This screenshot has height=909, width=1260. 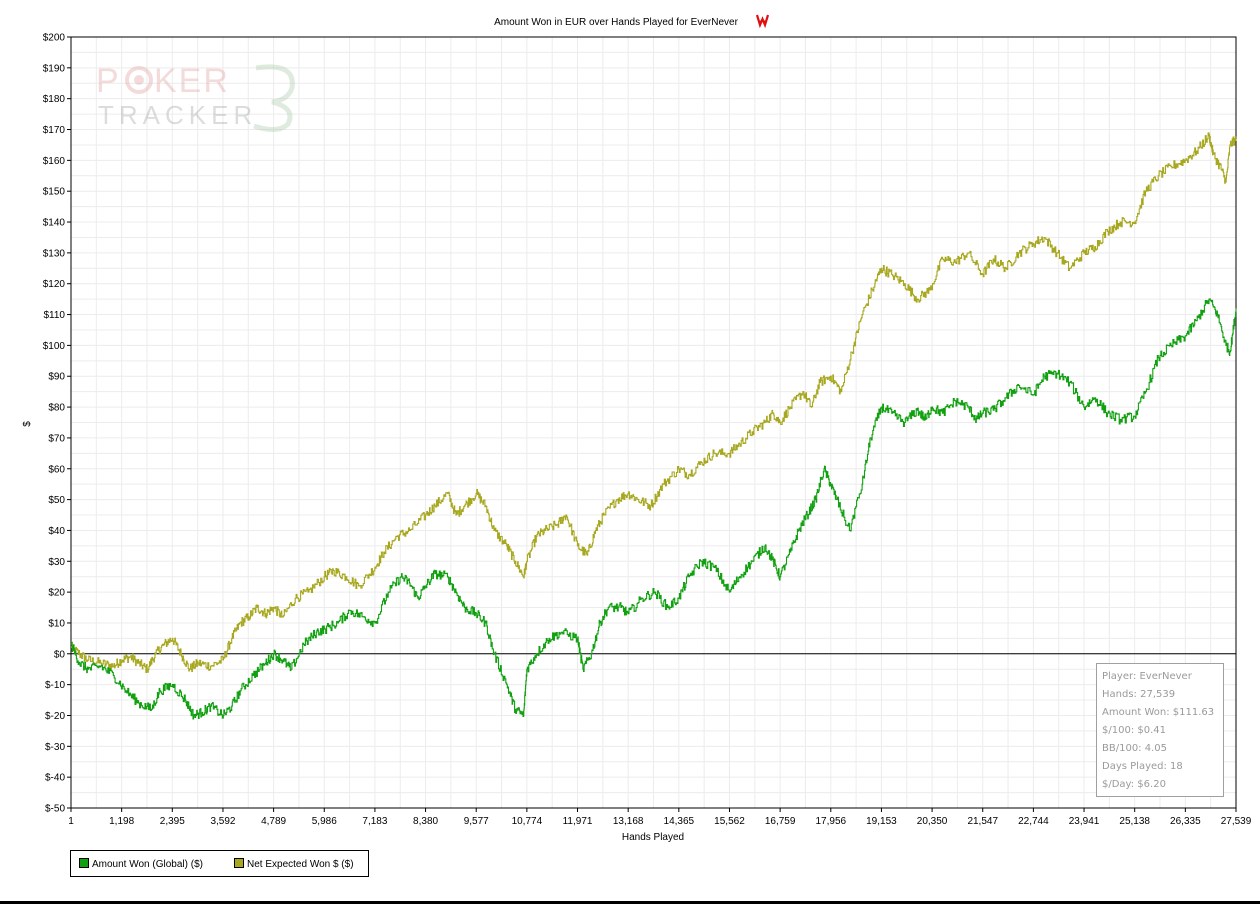 I want to click on y-tick-label: $30, so click(x=56, y=562).